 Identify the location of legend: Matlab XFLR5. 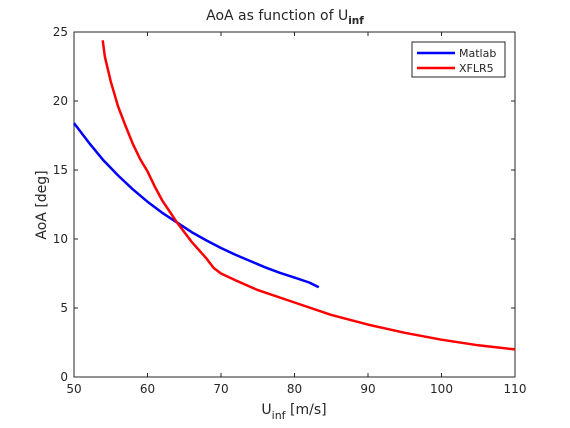
(458, 59).